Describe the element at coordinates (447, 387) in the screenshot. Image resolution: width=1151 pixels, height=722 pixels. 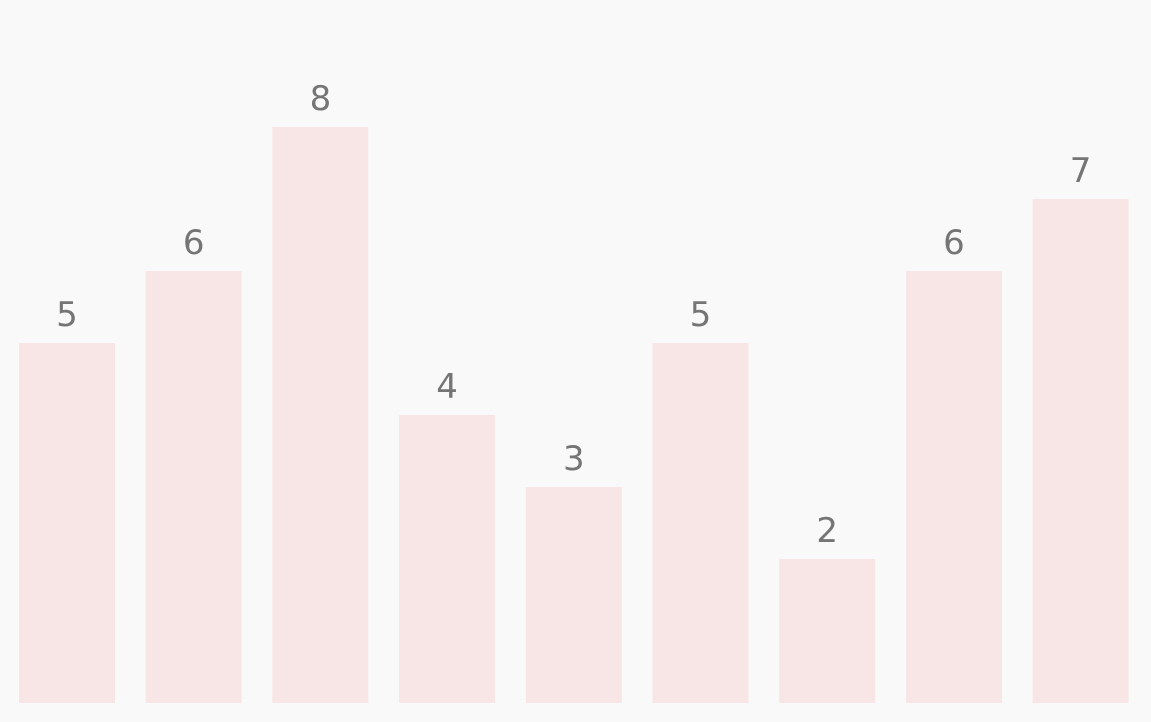
I see `bar-value-label-4: 4` at that location.